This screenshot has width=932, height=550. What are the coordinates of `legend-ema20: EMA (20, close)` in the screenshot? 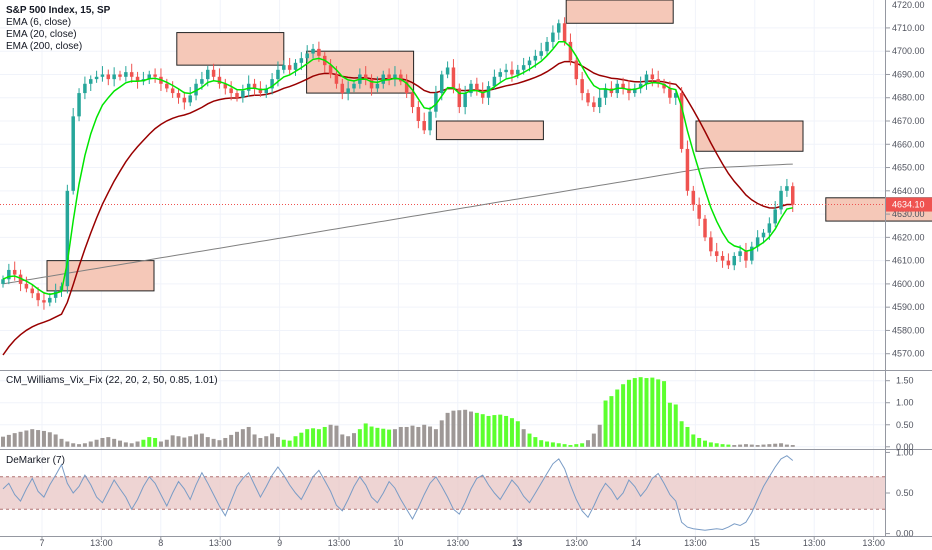 It's located at (41, 34).